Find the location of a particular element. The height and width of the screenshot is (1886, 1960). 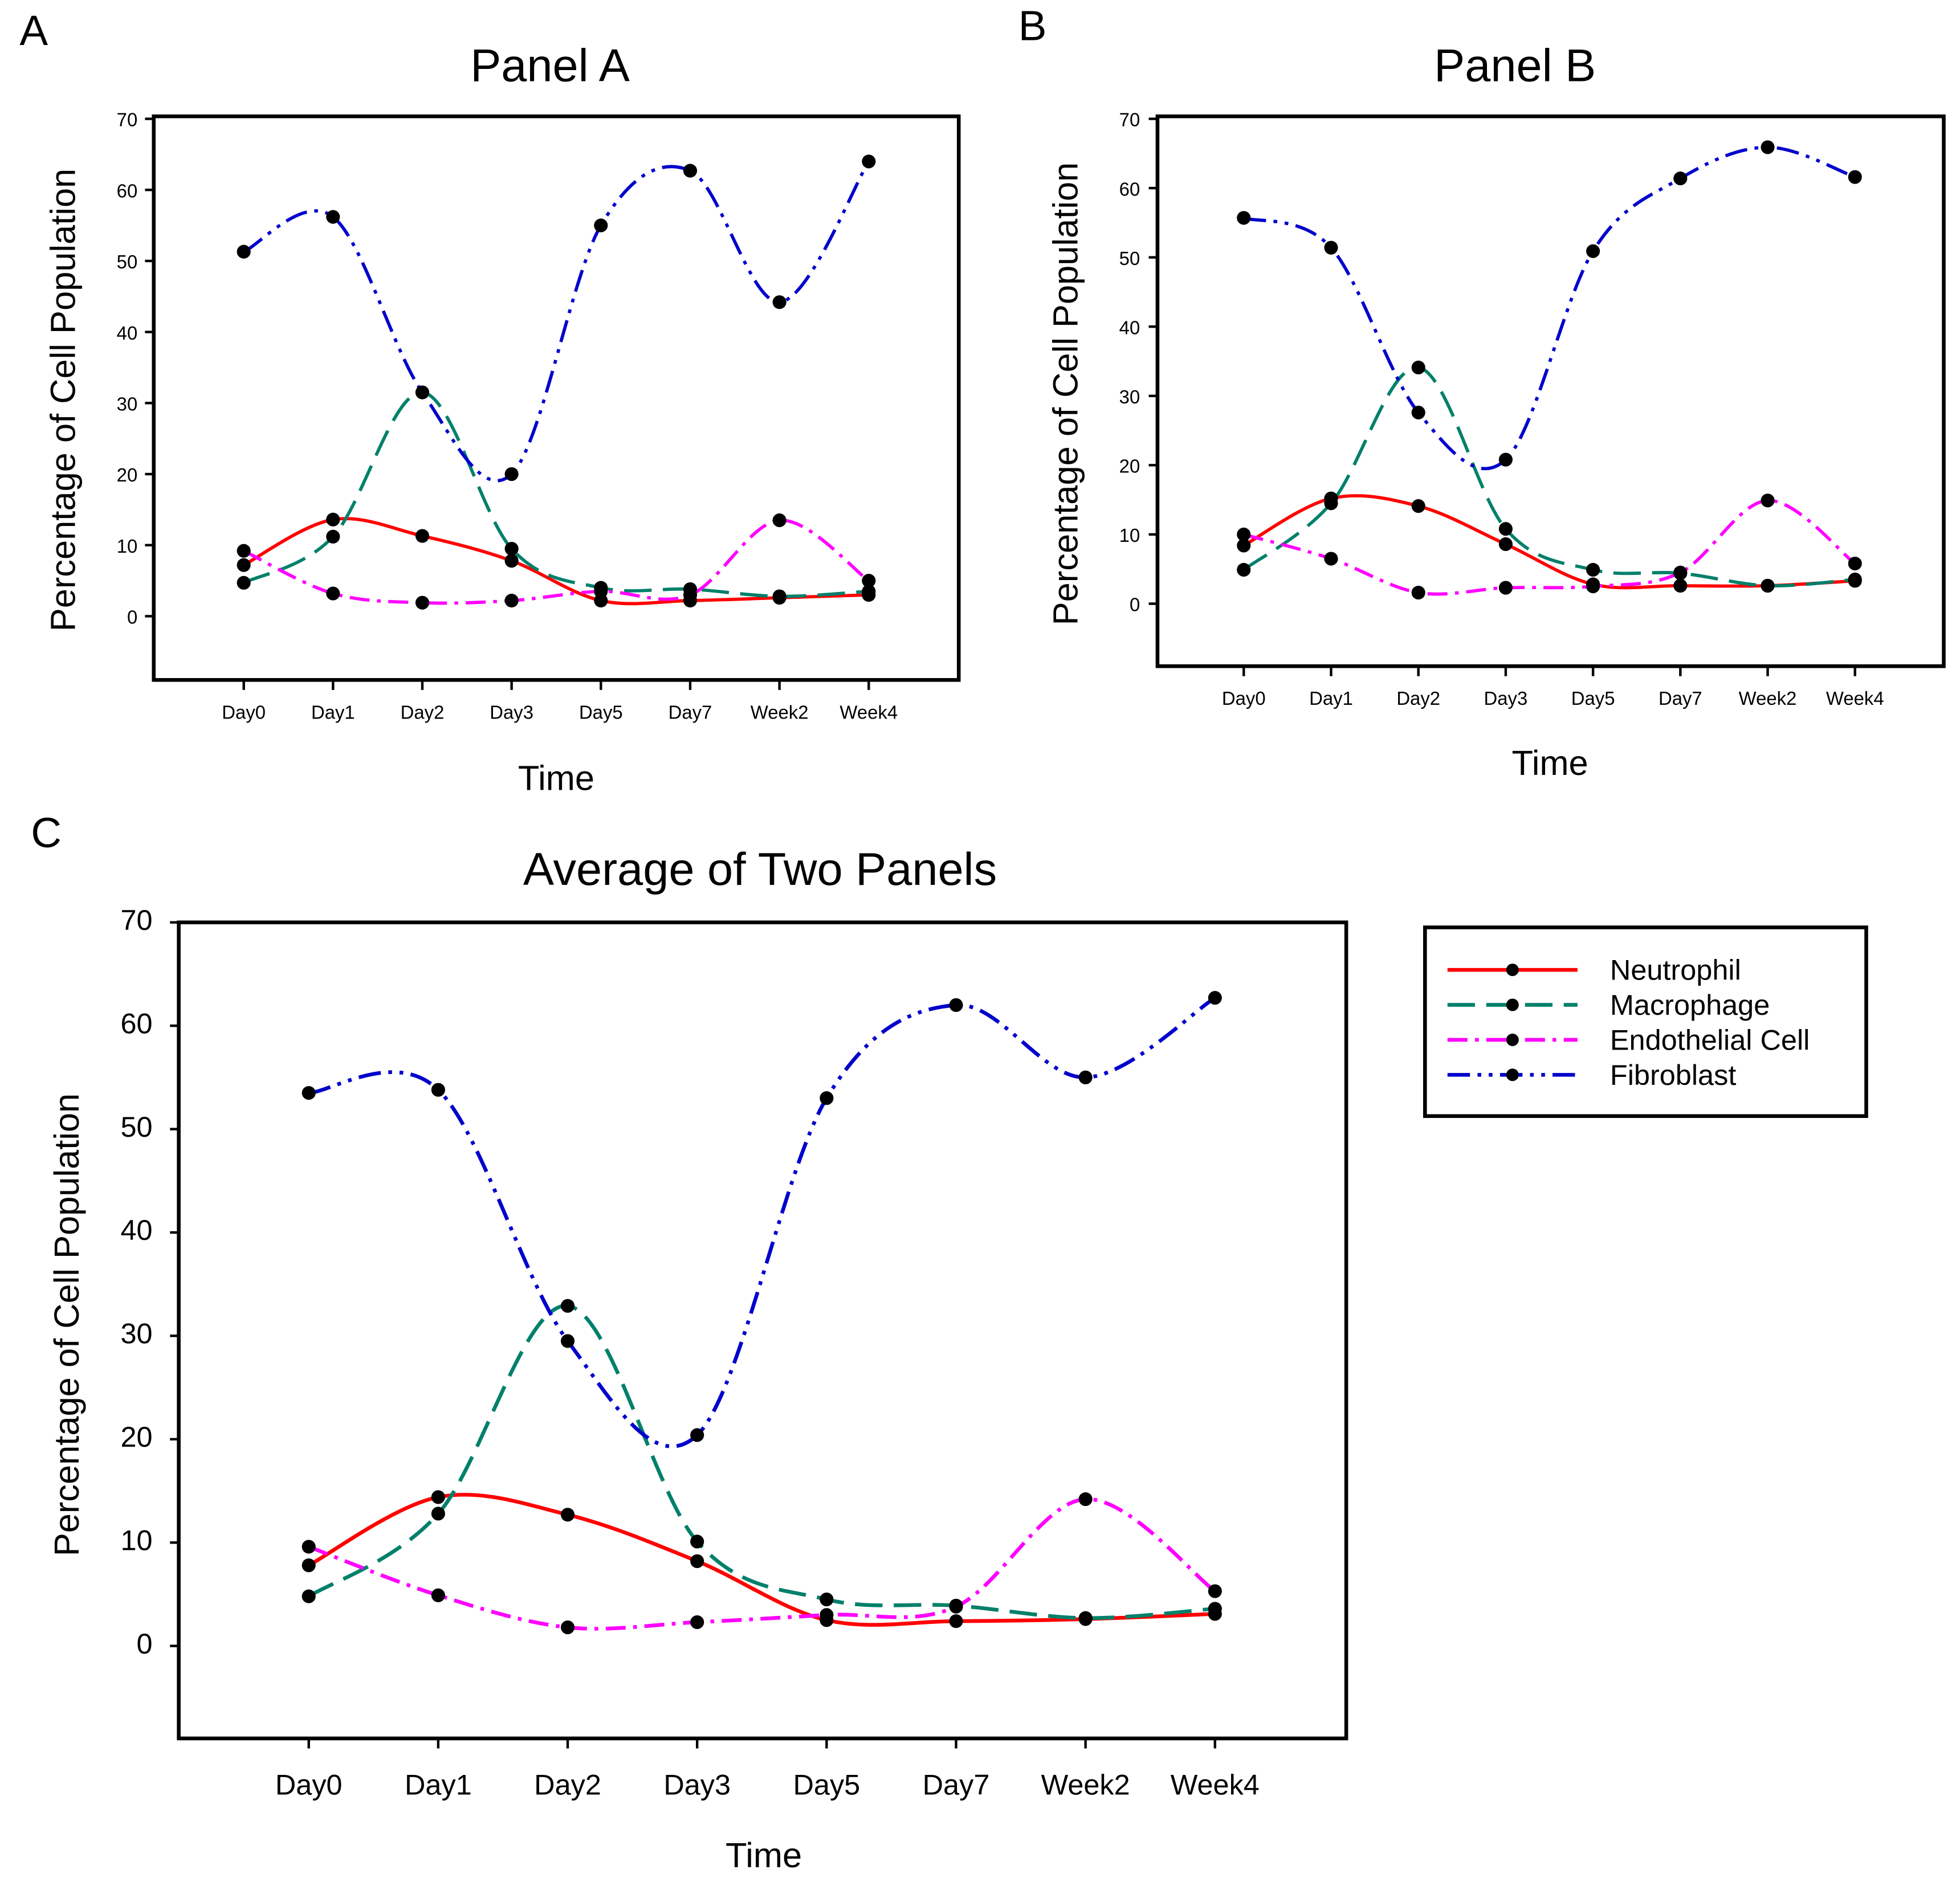

panel-letter: C is located at coordinates (47, 832).